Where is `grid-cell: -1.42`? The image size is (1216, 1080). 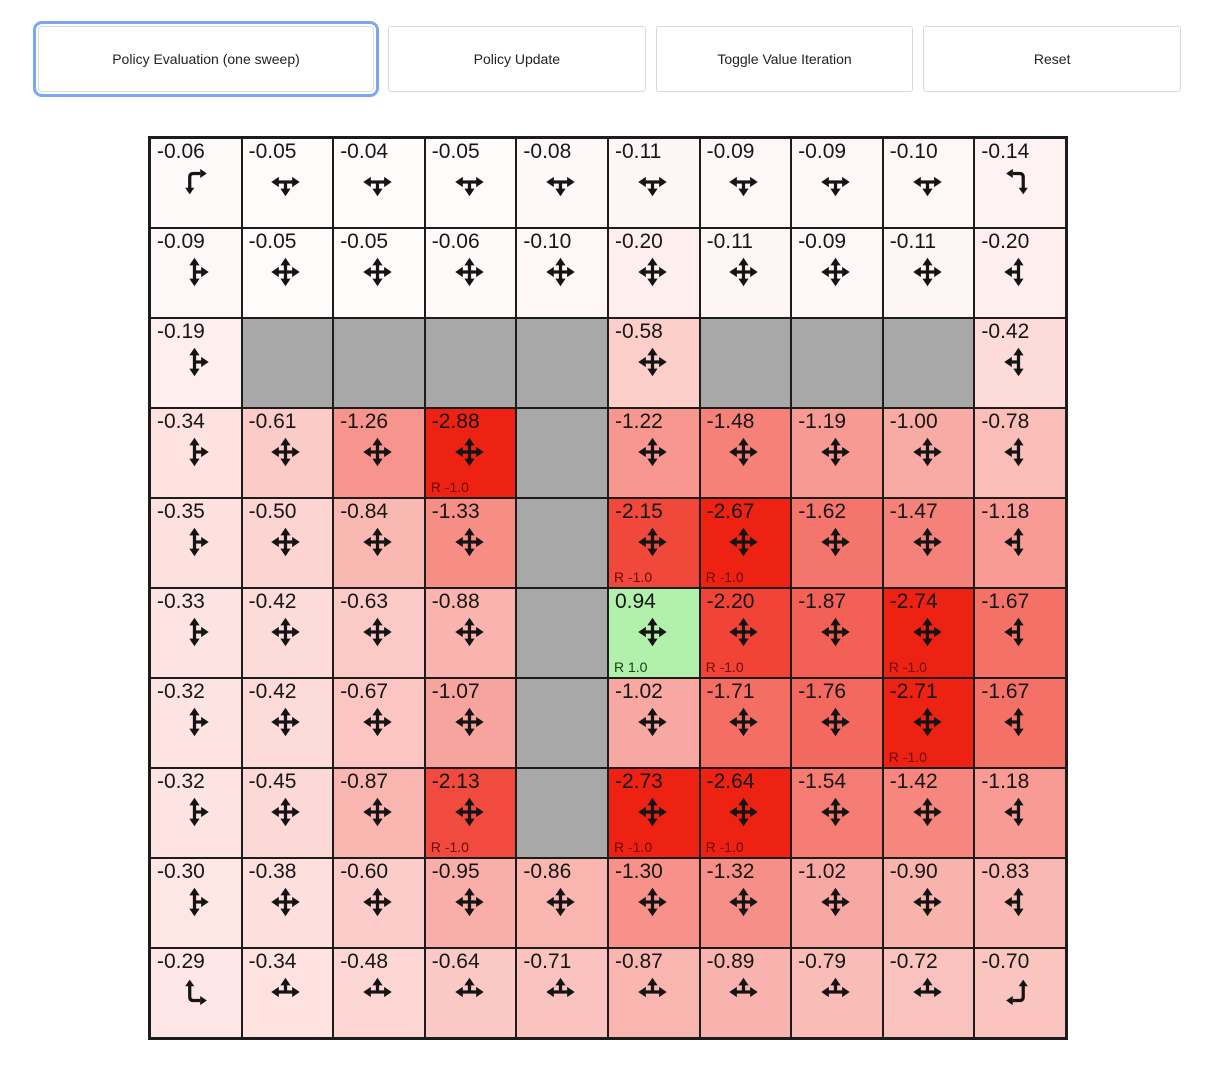 grid-cell: -1.42 is located at coordinates (928, 813).